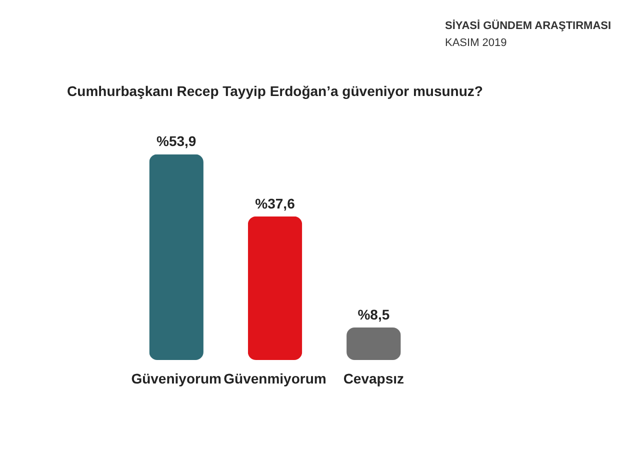  I want to click on x-tick-label: Cevapsız, so click(373, 378).